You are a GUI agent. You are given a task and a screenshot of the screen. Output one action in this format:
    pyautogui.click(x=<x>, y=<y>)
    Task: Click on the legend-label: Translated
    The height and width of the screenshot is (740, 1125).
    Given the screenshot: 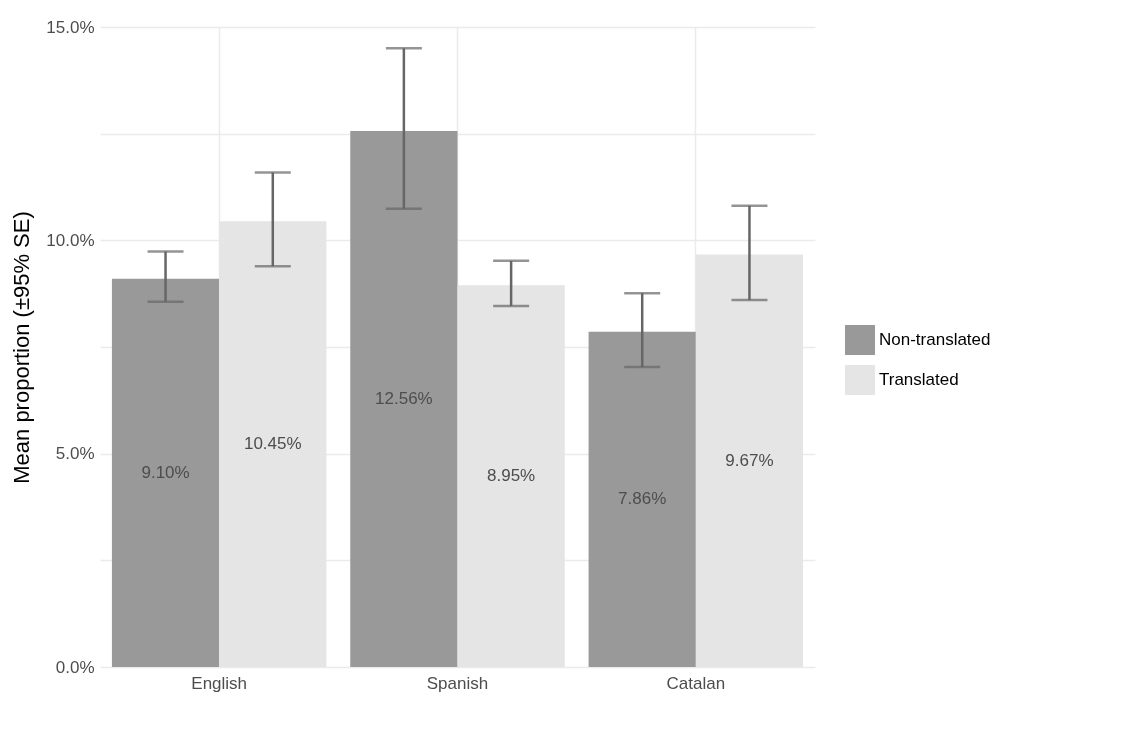 What is the action you would take?
    pyautogui.click(x=919, y=379)
    